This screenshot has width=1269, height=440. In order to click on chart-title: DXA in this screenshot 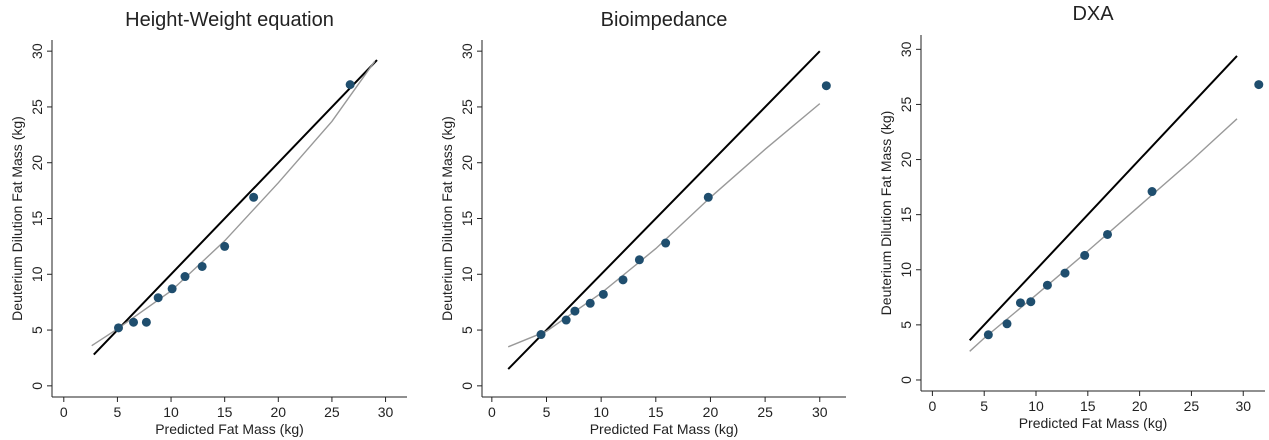, I will do `click(1093, 14)`.